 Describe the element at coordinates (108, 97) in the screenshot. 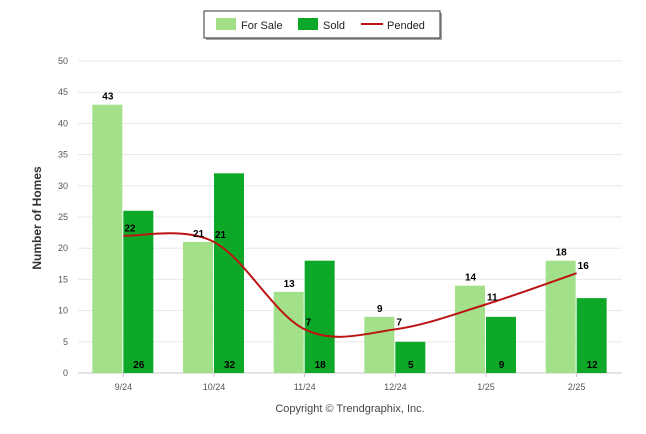

I see `data-label-for-sale: 43` at that location.